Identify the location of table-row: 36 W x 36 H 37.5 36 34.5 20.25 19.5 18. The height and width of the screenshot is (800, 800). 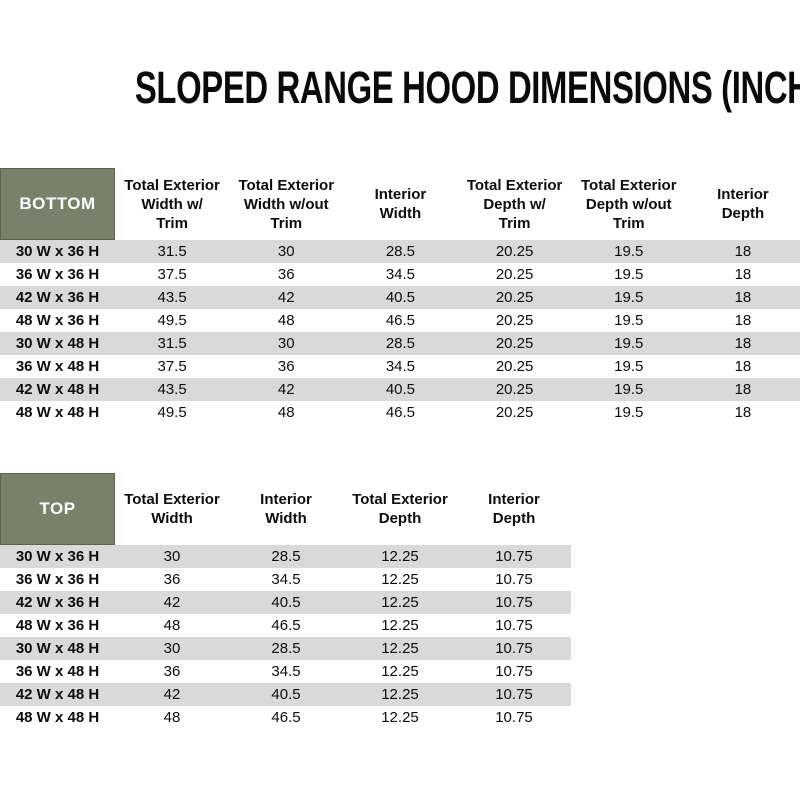
(400, 274).